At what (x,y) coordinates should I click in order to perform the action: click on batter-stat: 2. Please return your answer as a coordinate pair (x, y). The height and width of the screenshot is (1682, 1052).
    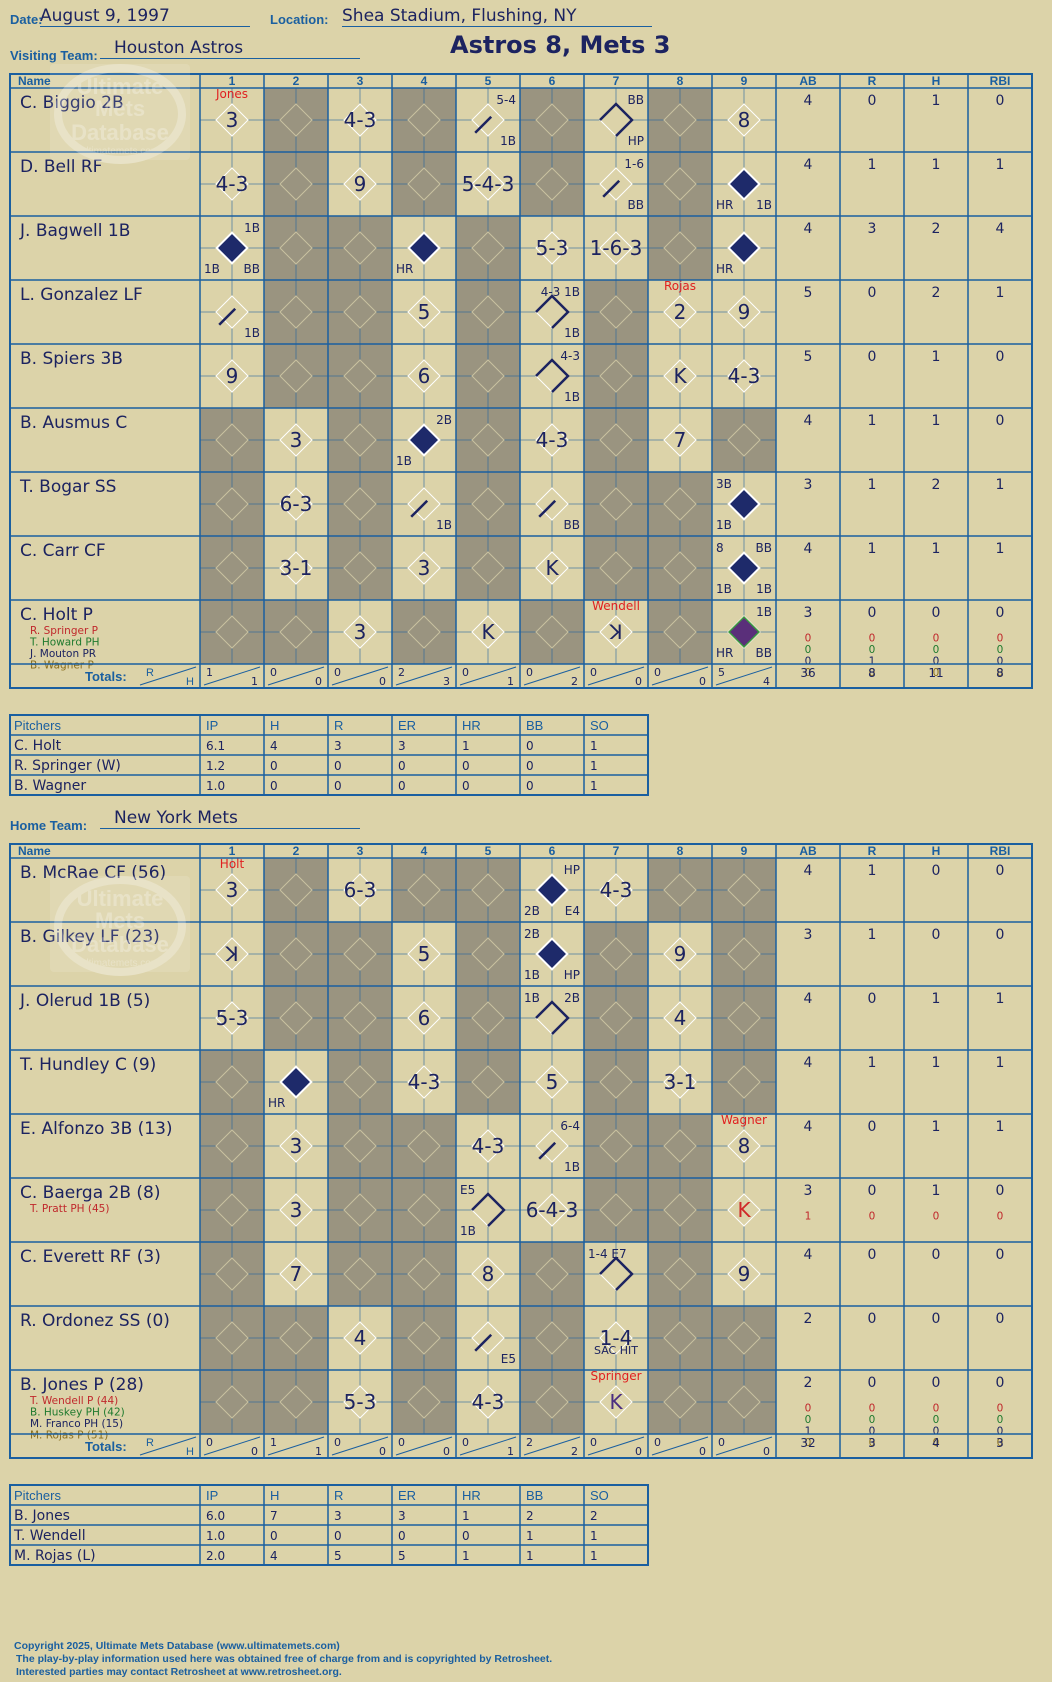
    Looking at the image, I should click on (936, 229).